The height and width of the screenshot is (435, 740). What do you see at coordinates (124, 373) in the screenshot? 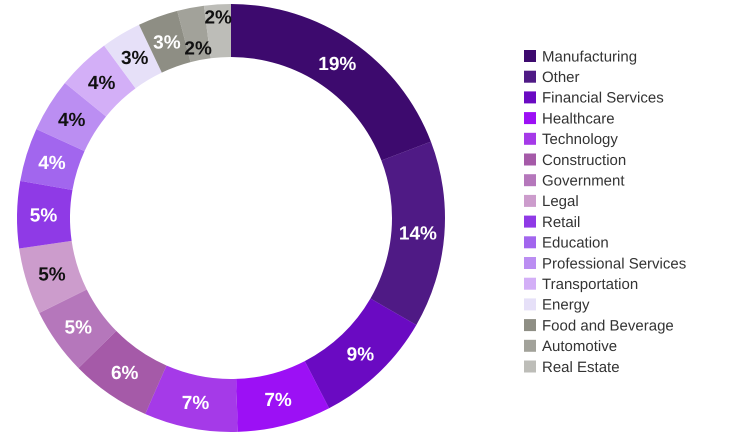
I see `data-label: 6%` at bounding box center [124, 373].